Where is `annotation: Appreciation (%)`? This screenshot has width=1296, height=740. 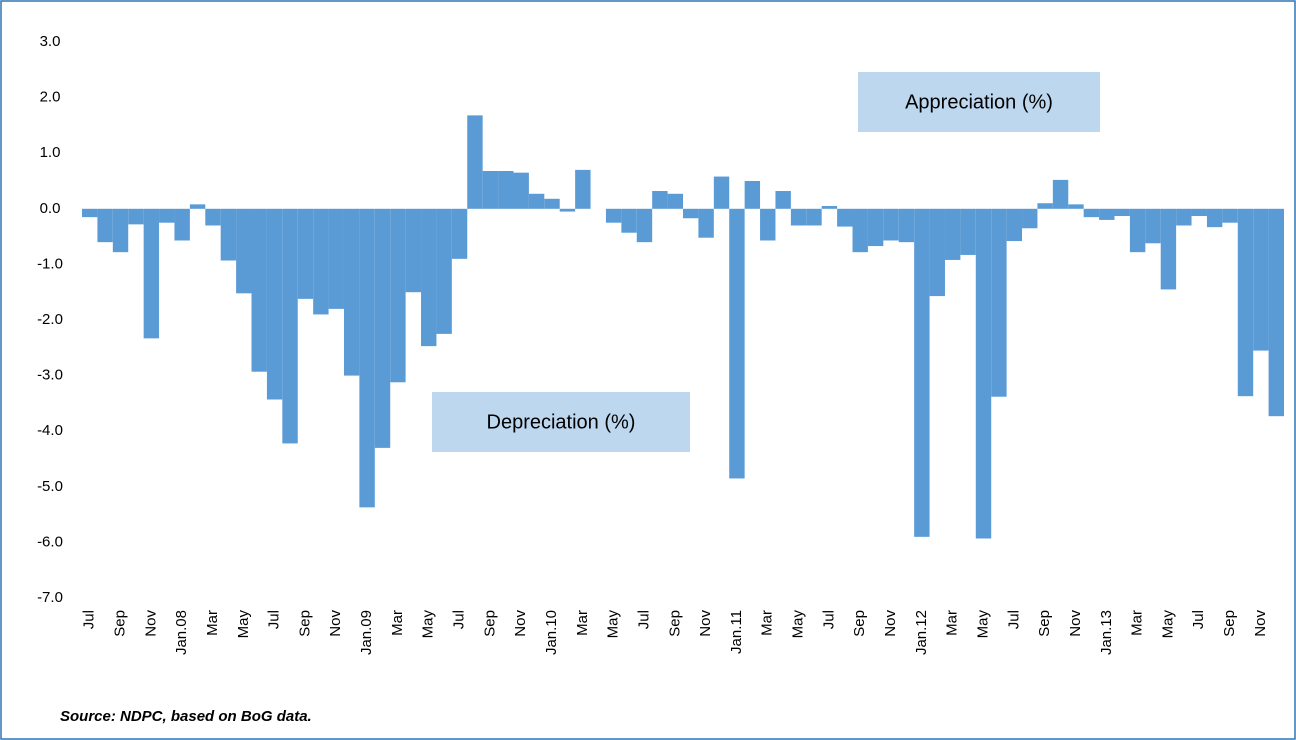
annotation: Appreciation (%) is located at coordinates (979, 102).